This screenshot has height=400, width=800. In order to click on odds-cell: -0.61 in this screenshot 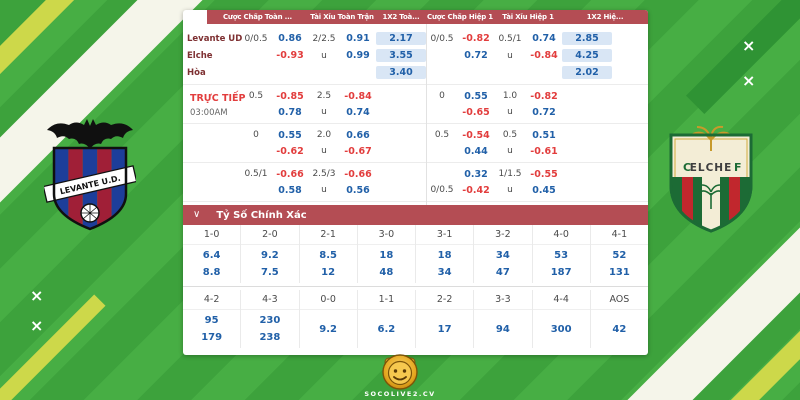, I will do `click(544, 151)`.